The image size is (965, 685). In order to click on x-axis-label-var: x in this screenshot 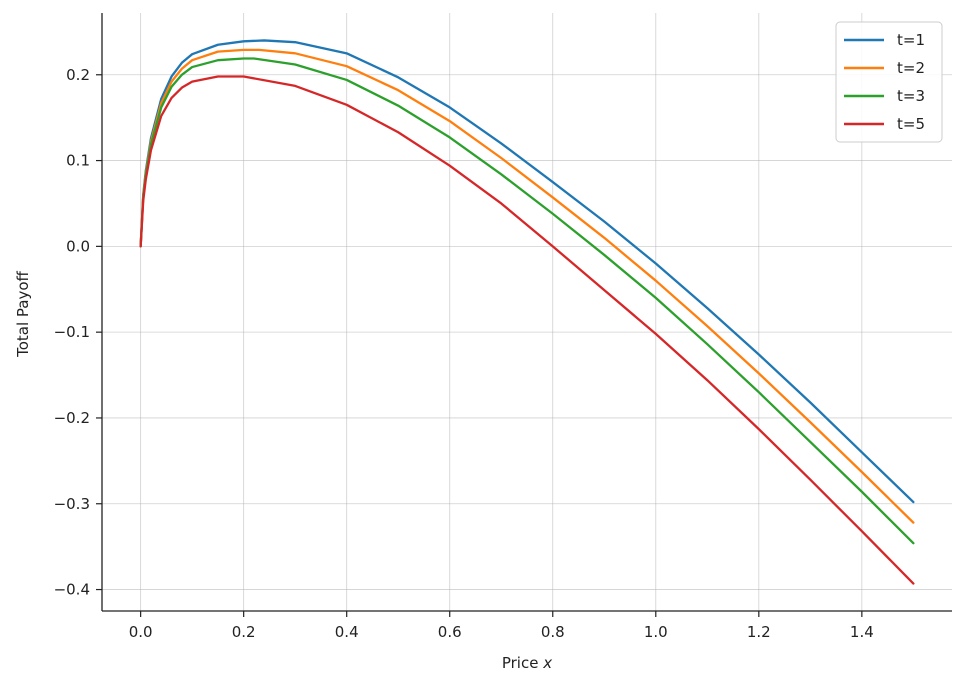, I will do `click(547, 663)`.